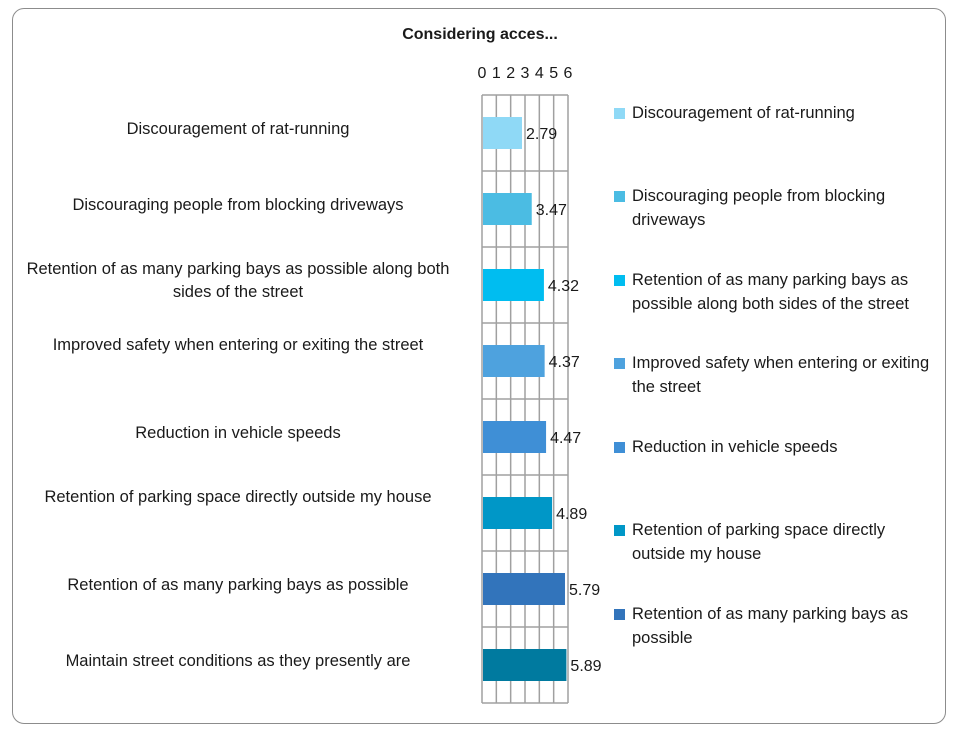  Describe the element at coordinates (525, 73) in the screenshot. I see `x-tick-label: 3` at that location.